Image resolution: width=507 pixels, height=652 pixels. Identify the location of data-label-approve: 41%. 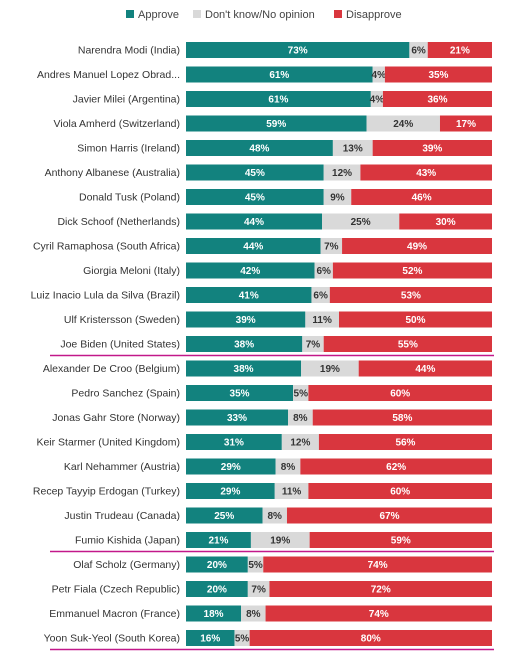
(249, 296).